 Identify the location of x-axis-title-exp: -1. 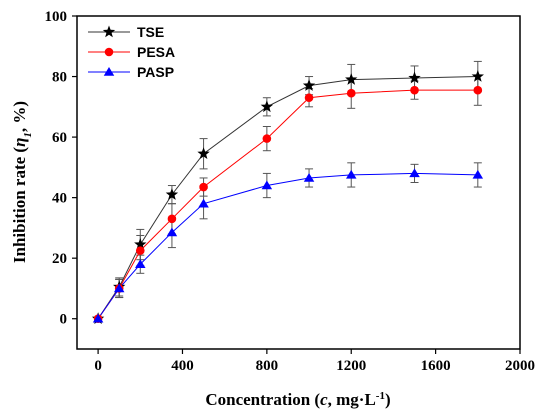
(380, 396).